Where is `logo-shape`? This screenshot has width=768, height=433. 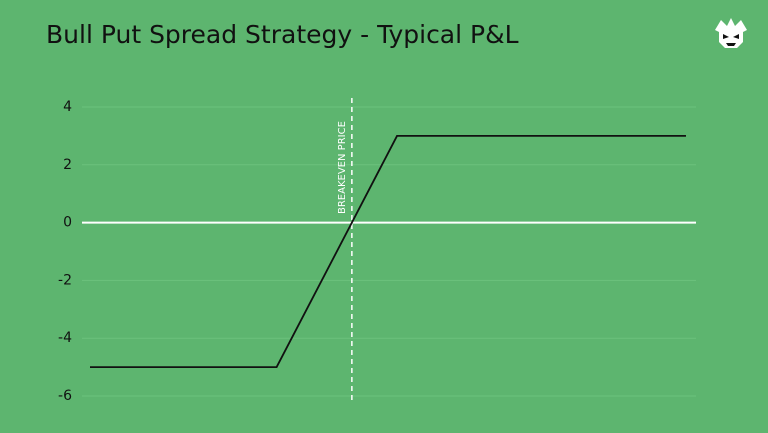 logo-shape is located at coordinates (731, 33).